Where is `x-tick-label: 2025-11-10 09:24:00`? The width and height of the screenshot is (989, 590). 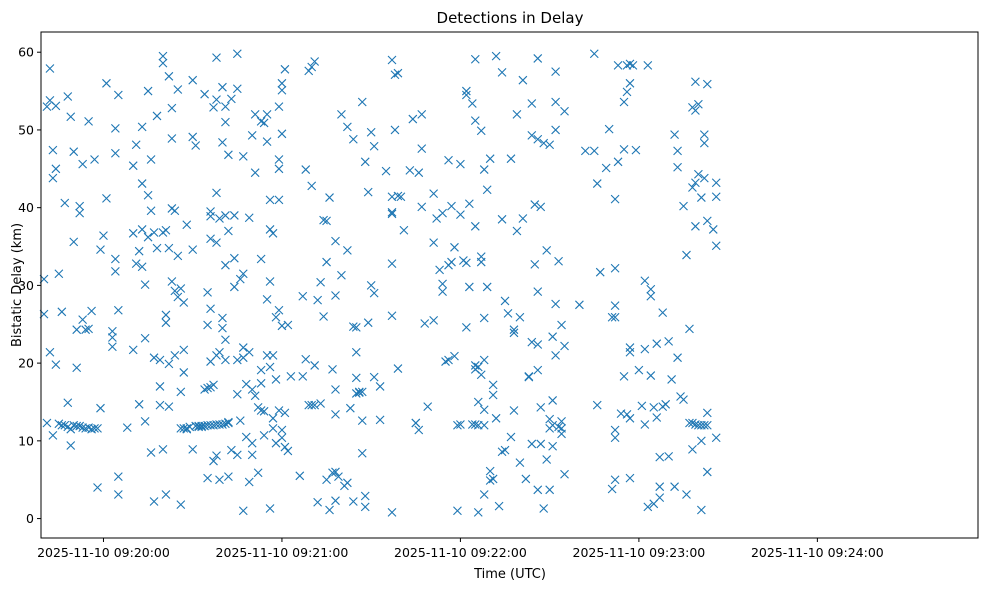
x-tick-label: 2025-11-10 09:24:00 is located at coordinates (817, 552).